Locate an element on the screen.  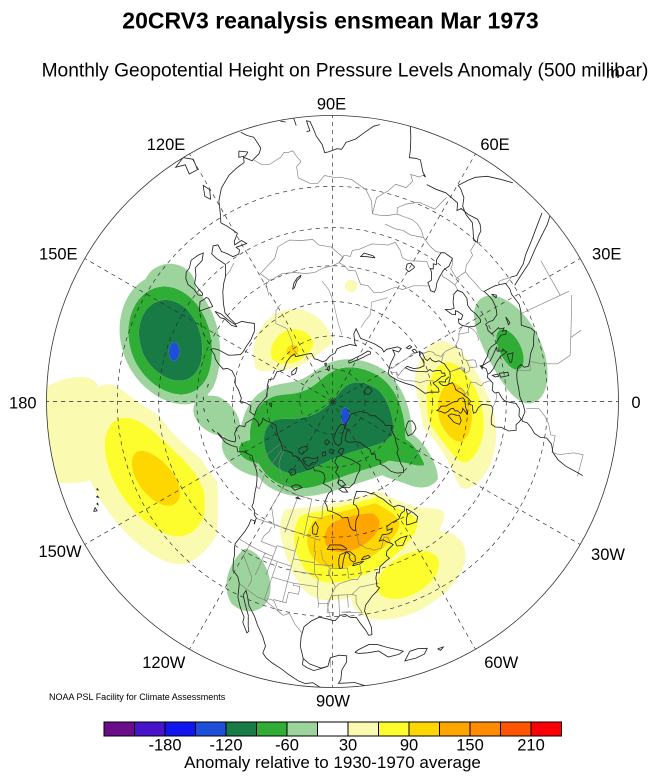
svg-text: 60E is located at coordinates (494, 145).